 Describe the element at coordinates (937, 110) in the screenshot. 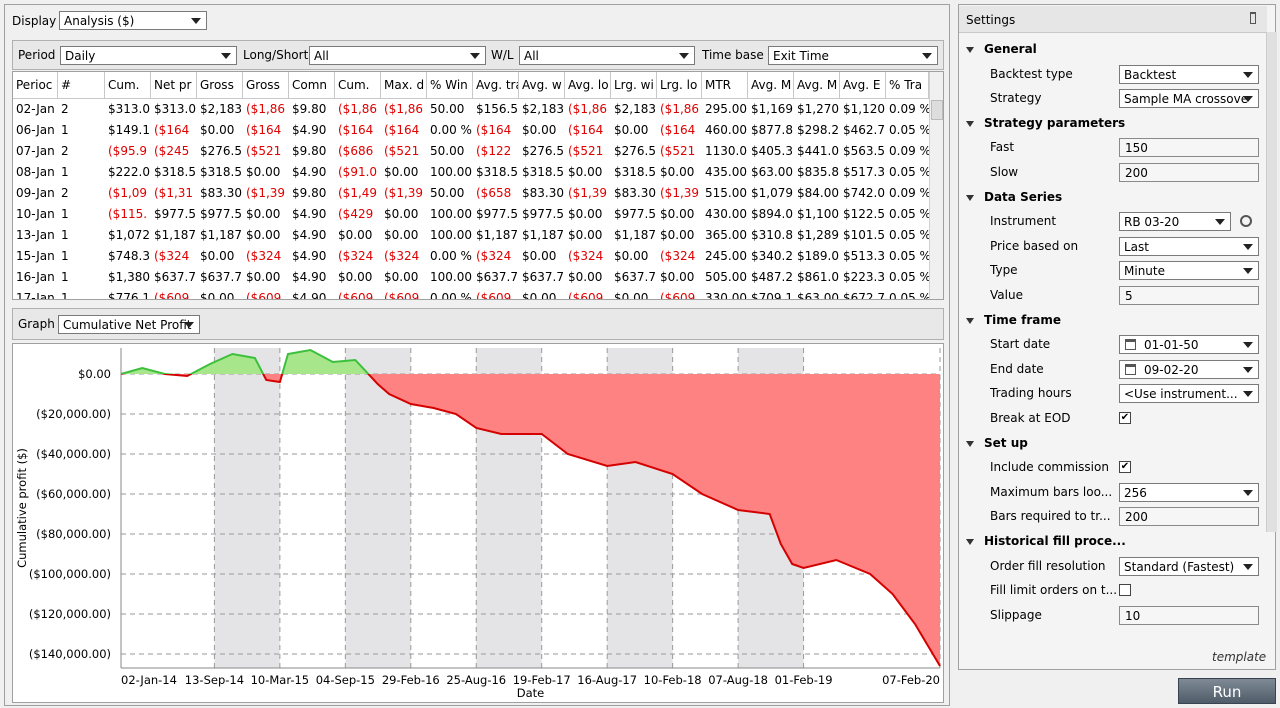

I see `scroll-thumb` at that location.